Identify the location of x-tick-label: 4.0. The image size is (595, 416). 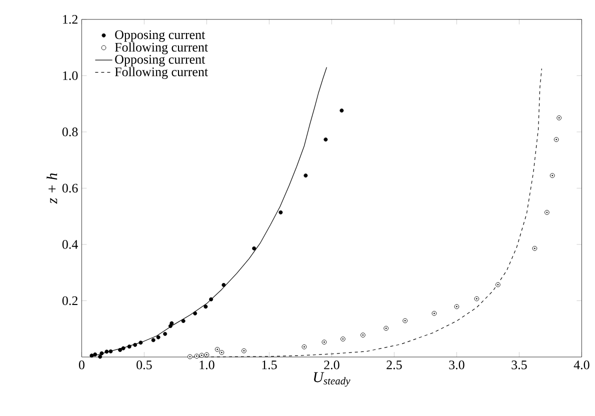
(582, 365).